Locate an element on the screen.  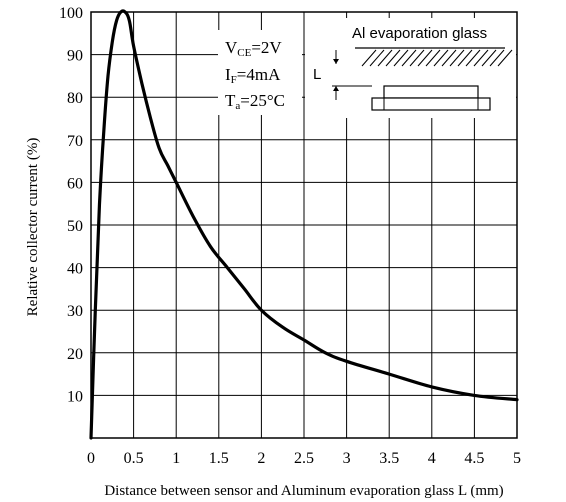
conditions-legend: VCE=2V IF=4mA Ta=25°C is located at coordinates (255, 75).